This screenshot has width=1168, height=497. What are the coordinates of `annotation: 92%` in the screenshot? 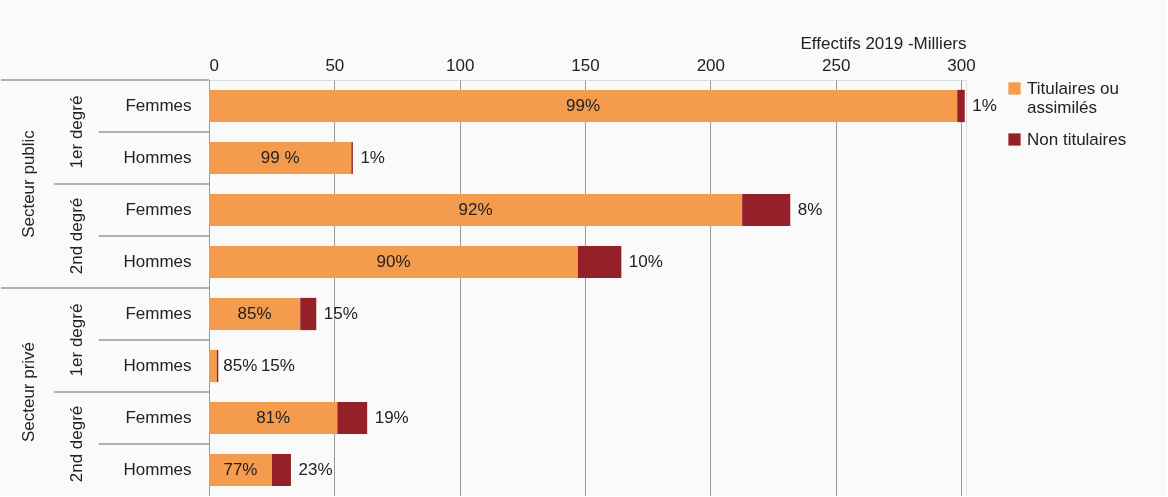 It's located at (475, 209).